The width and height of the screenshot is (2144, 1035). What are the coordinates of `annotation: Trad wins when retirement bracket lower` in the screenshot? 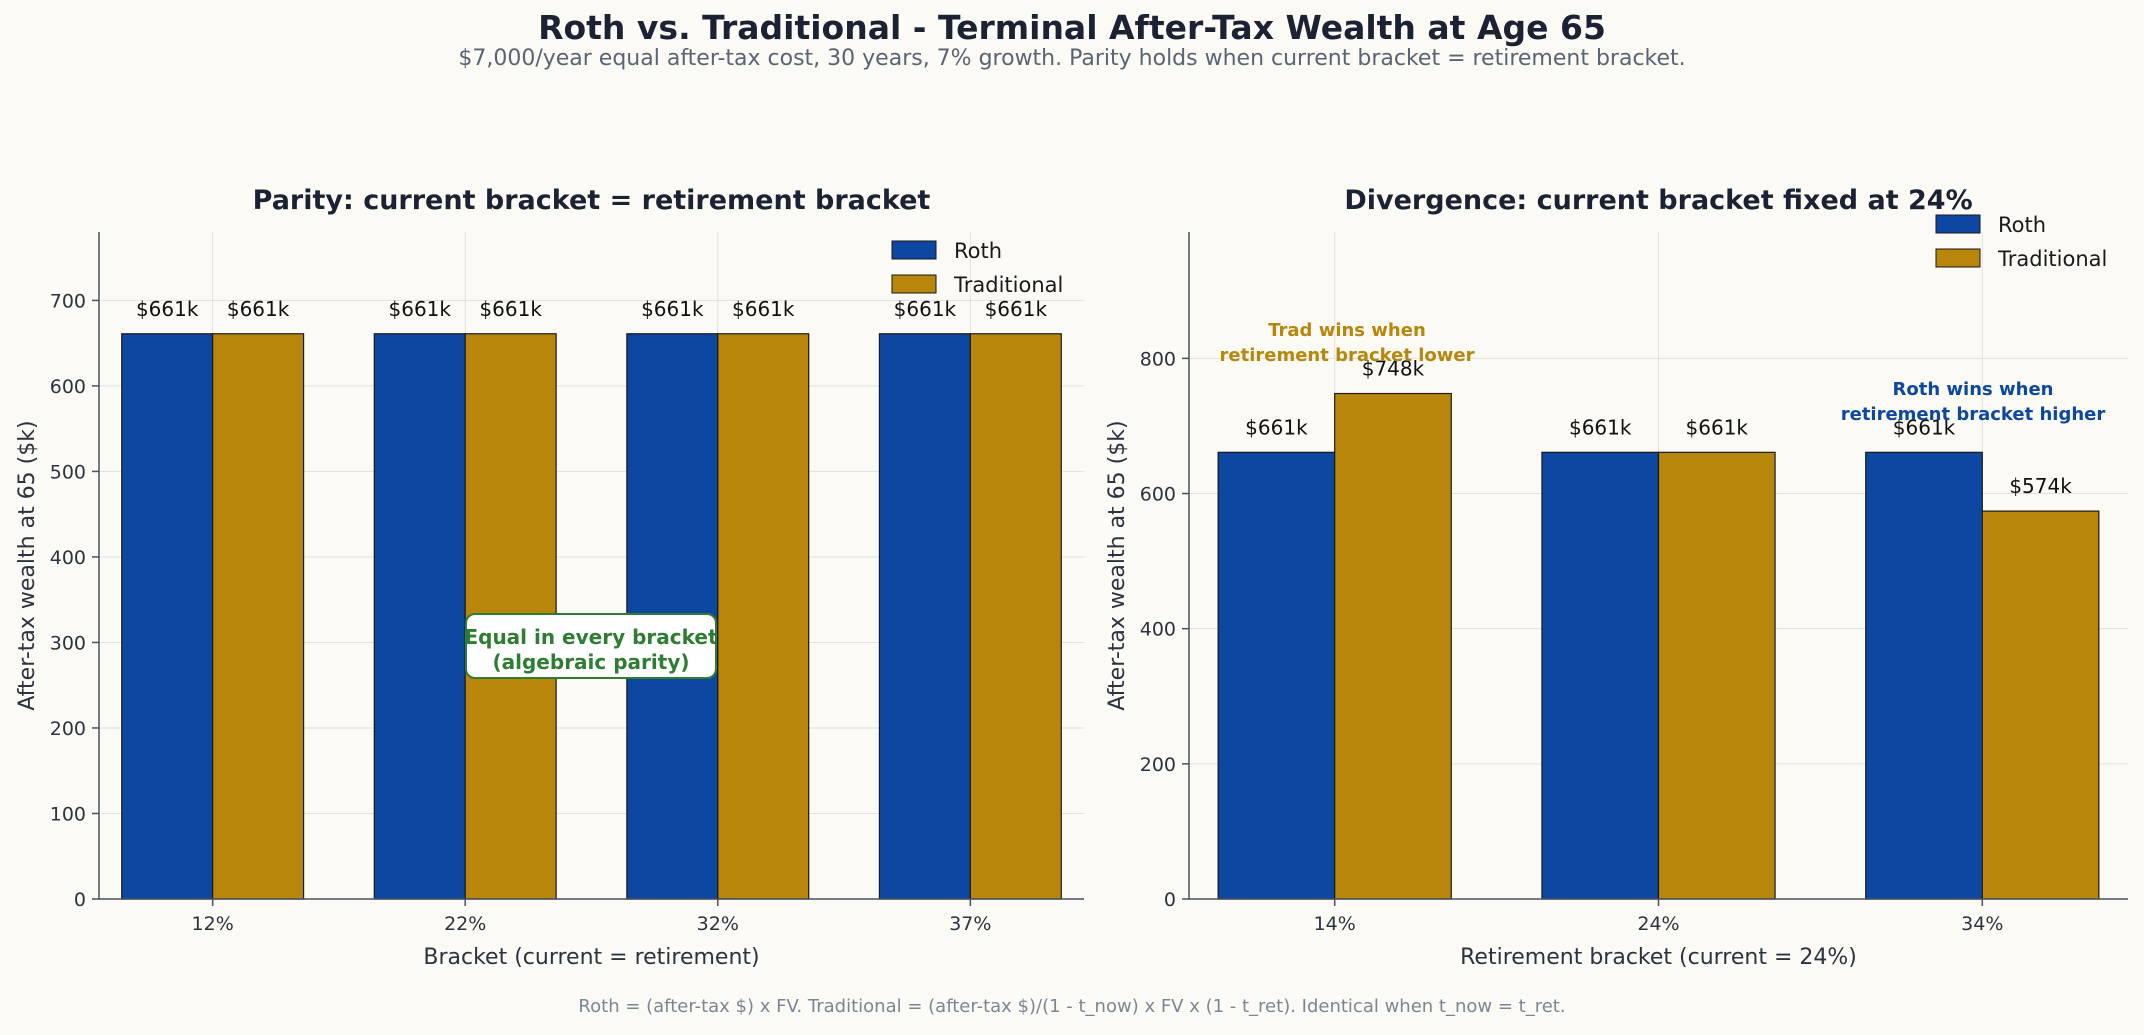 It's located at (1347, 343).